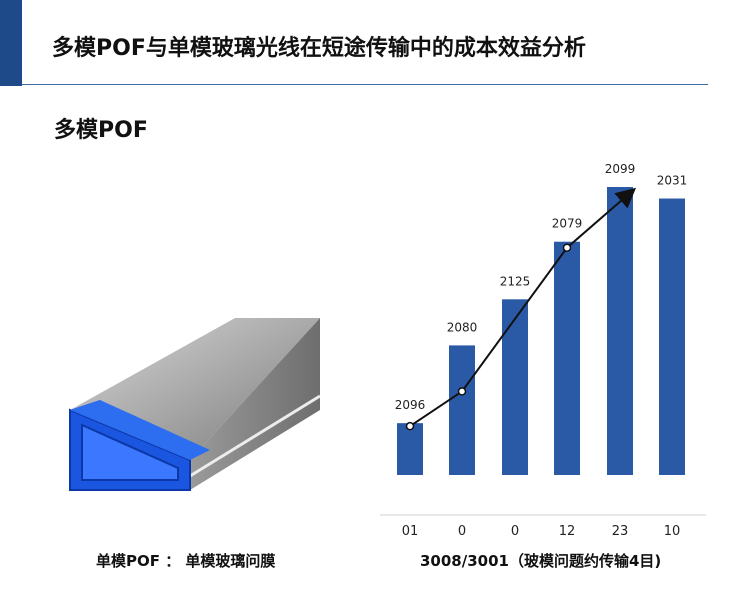 This screenshot has height=608, width=744. I want to click on bar-value-label-1: 2080, so click(462, 327).